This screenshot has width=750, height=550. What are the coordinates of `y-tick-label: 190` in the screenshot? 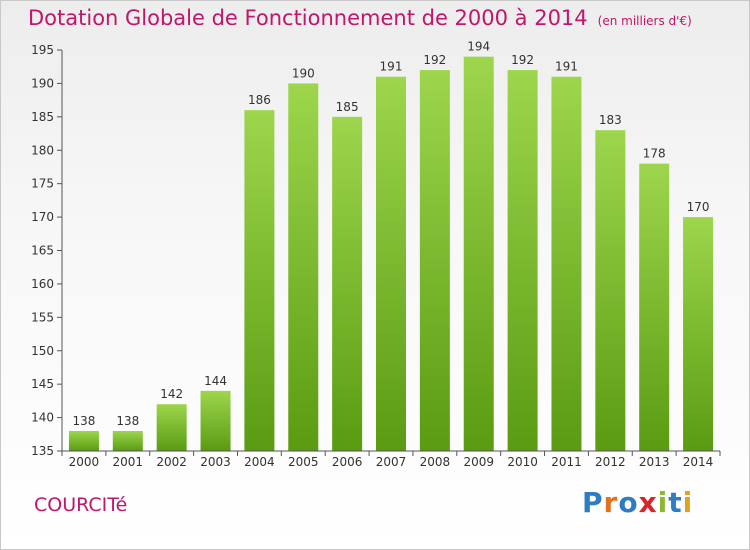 It's located at (42, 83).